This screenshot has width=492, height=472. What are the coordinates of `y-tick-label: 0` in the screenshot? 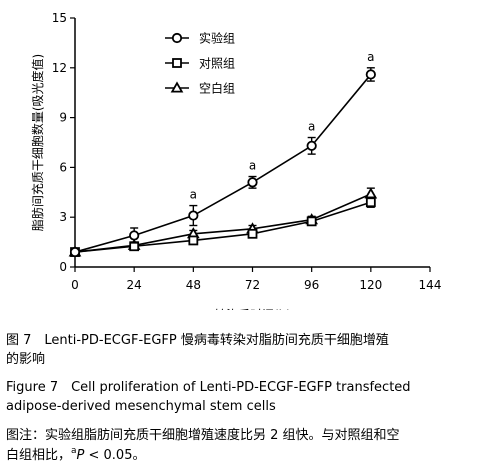 It's located at (63, 267).